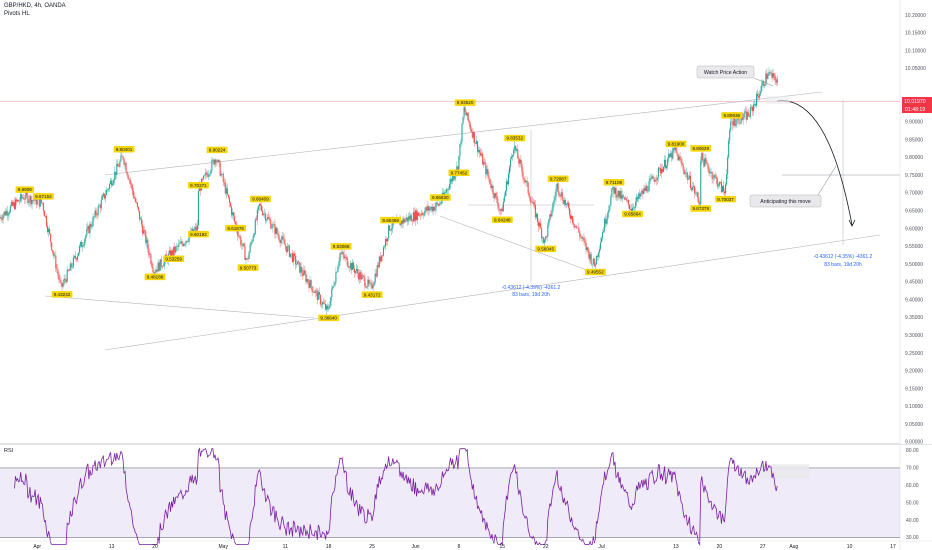 The width and height of the screenshot is (932, 550). What do you see at coordinates (793, 186) in the screenshot?
I see `anticipating-move-callout: Anticipating this move` at bounding box center [793, 186].